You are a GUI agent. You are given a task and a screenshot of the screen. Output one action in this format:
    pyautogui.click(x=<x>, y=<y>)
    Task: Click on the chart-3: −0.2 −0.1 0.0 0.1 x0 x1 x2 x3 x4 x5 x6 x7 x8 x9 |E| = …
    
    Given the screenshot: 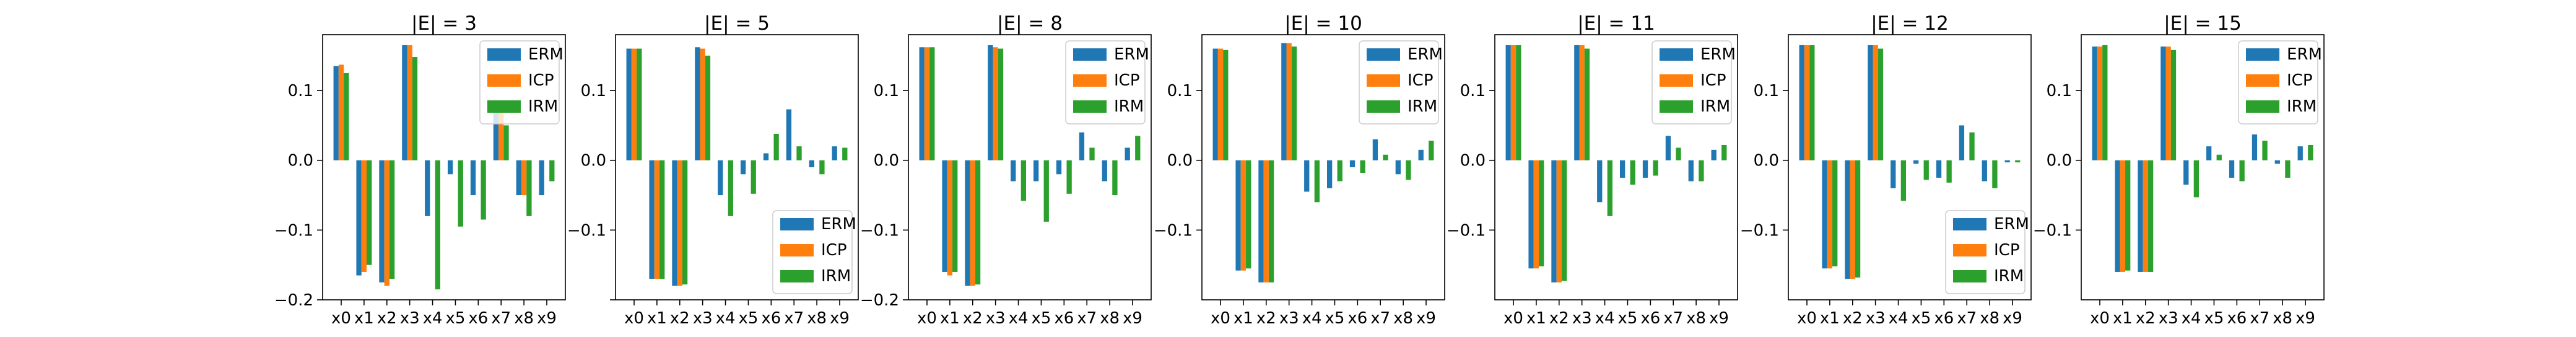 What is the action you would take?
    pyautogui.click(x=1006, y=170)
    